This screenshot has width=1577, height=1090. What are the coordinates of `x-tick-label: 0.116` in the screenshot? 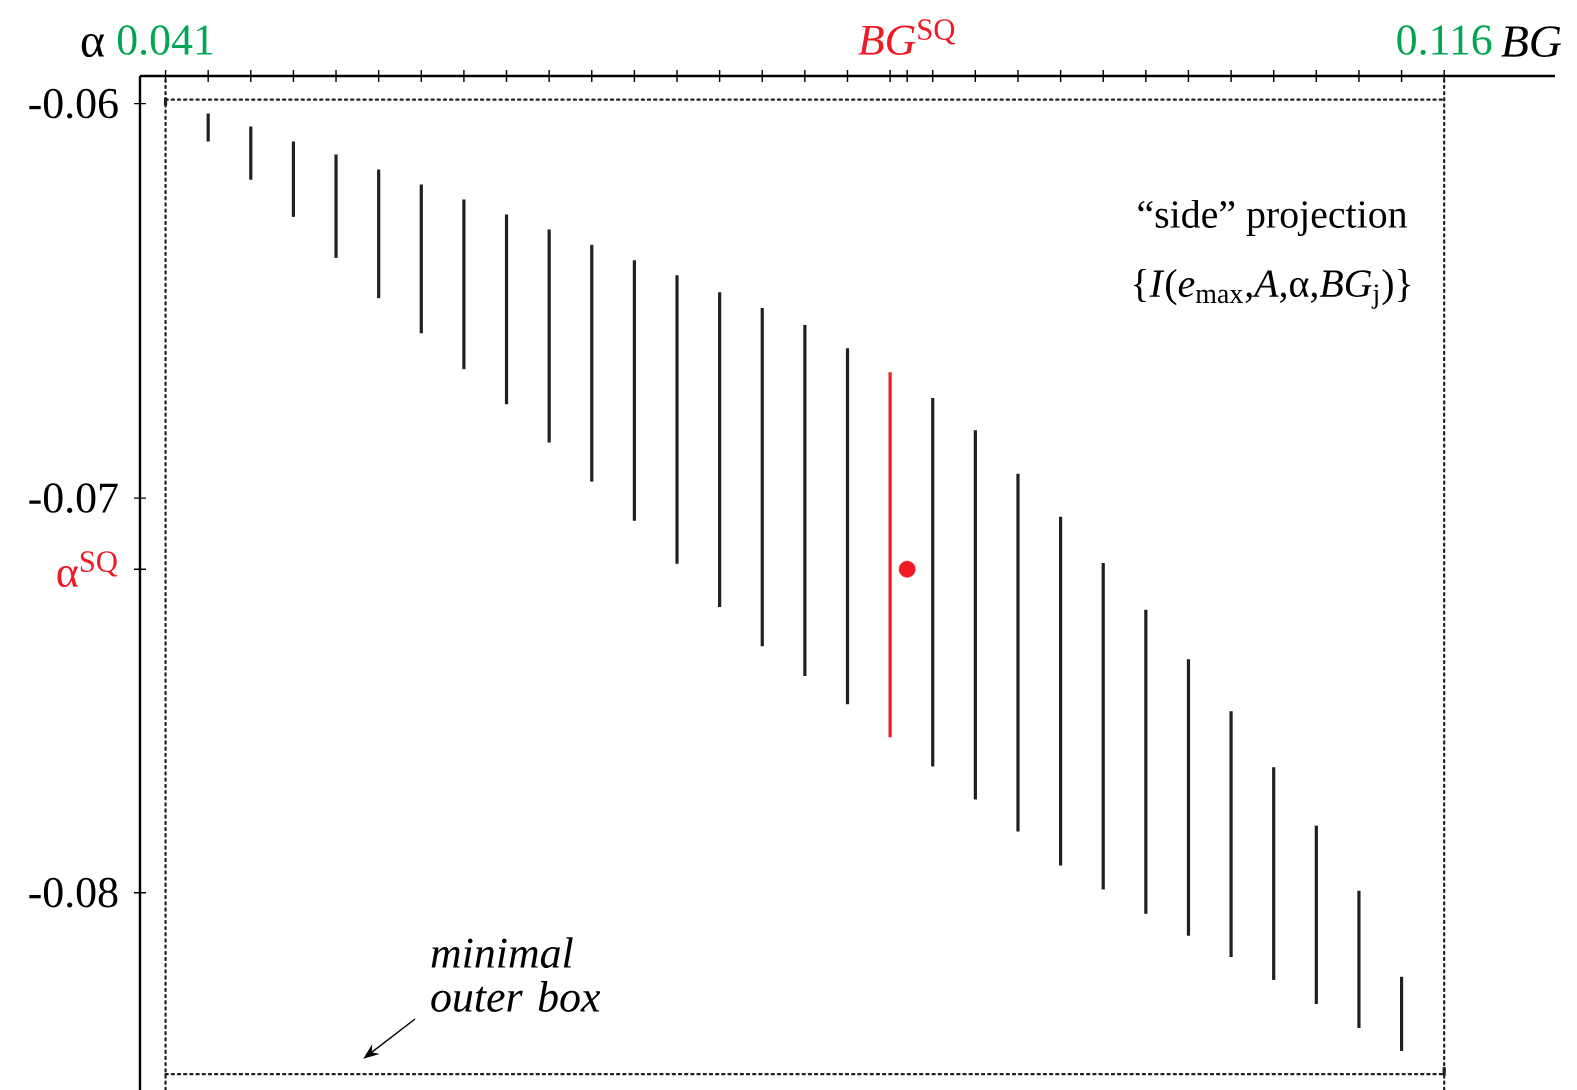 It's located at (1444, 40).